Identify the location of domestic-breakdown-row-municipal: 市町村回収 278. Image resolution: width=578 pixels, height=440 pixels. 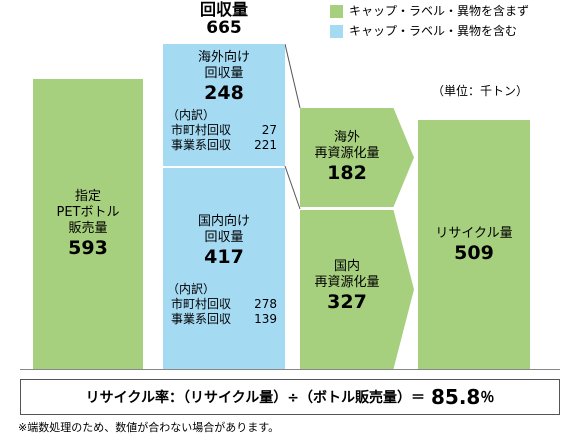
(224, 304).